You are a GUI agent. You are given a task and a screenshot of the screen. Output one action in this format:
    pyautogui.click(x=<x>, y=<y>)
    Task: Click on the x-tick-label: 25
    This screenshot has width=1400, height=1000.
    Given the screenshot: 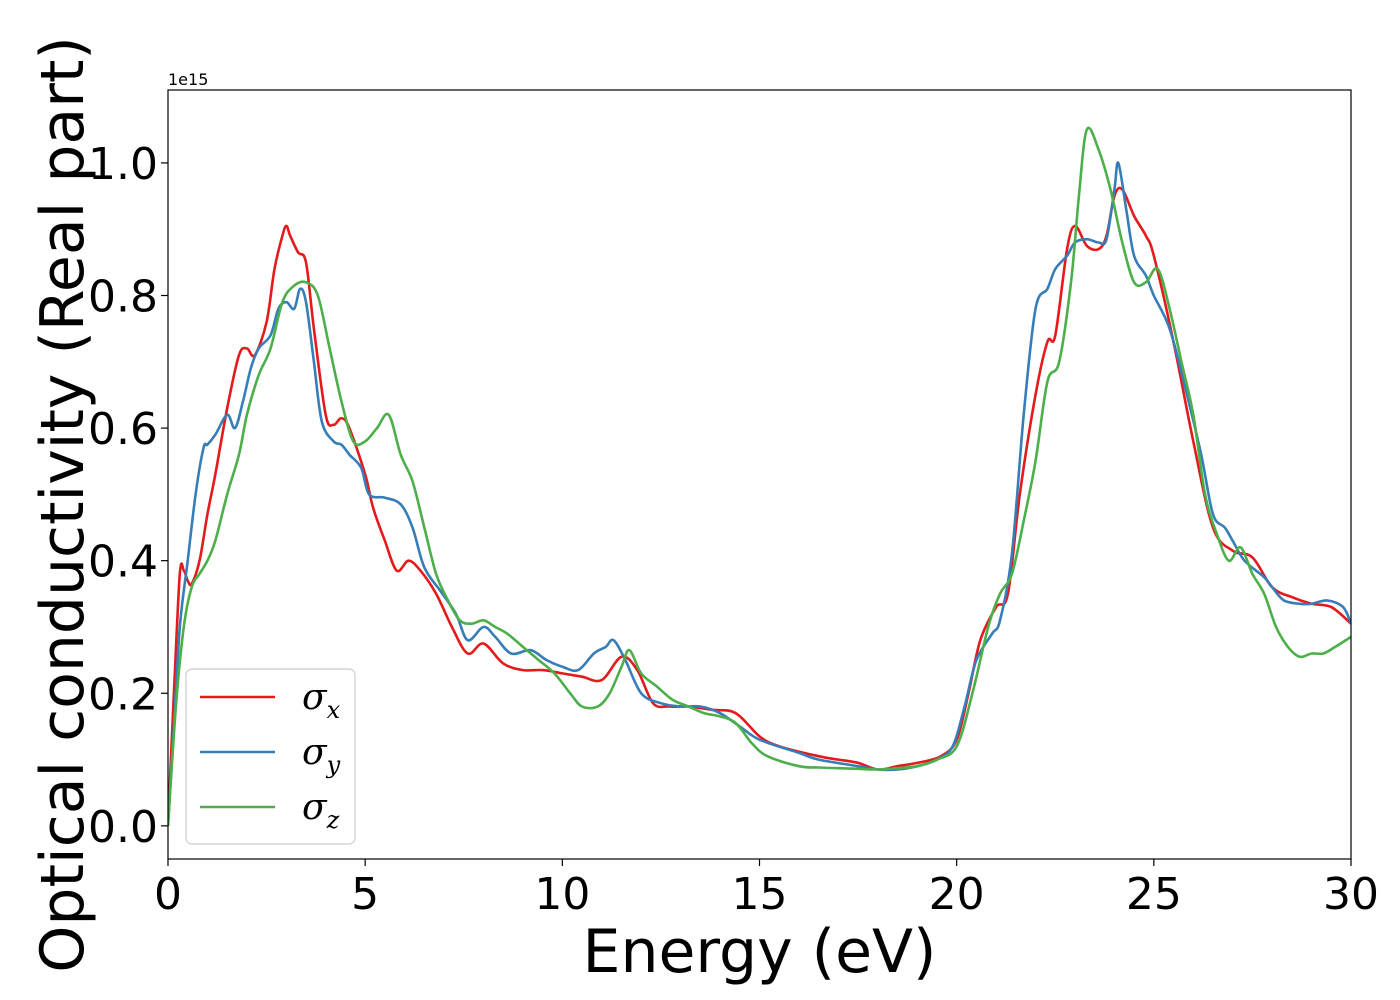 What is the action you would take?
    pyautogui.click(x=1154, y=894)
    